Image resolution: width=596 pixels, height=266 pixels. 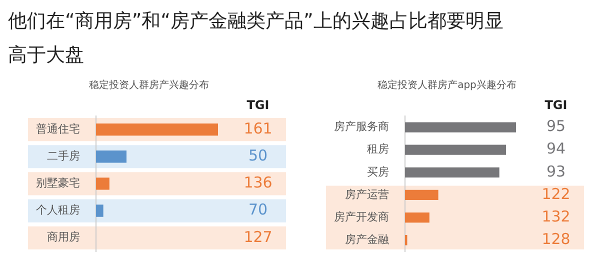 I want to click on chart-title: 稳定投资人群房产兴趣分布, so click(x=149, y=85).